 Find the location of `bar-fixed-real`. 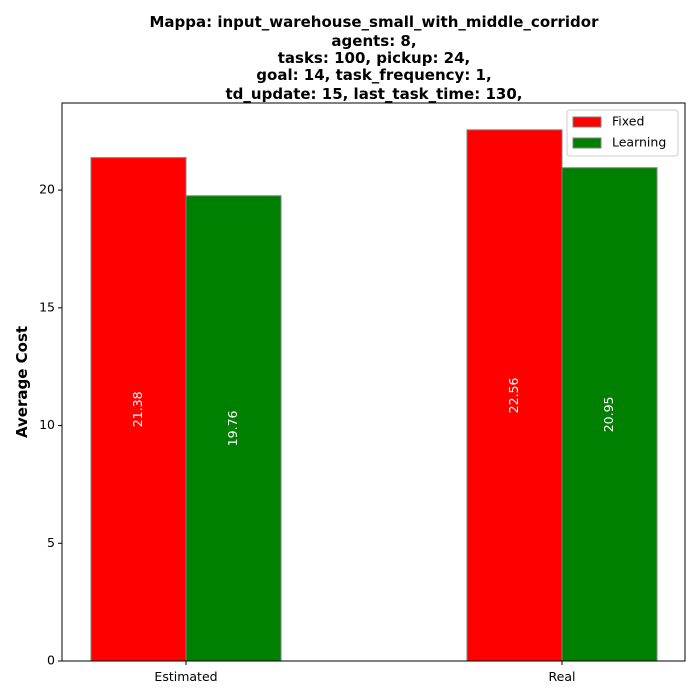

bar-fixed-real is located at coordinates (514, 395).